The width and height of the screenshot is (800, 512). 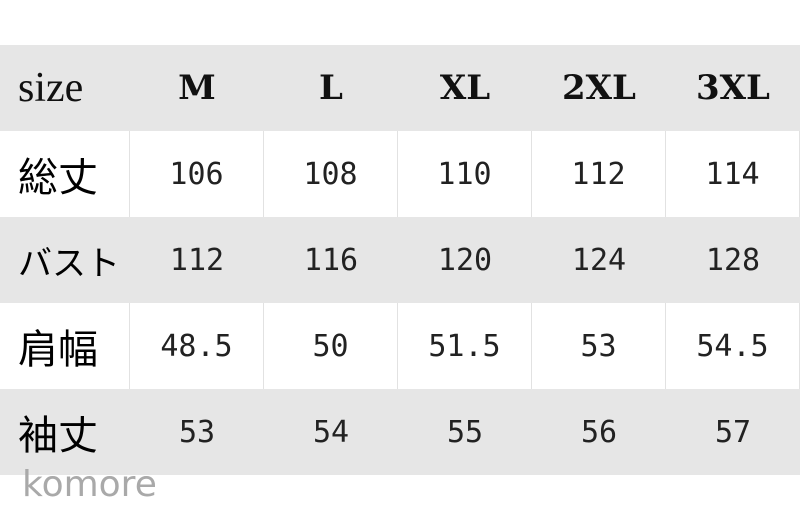 What do you see at coordinates (89, 484) in the screenshot?
I see `watermark: komore` at bounding box center [89, 484].